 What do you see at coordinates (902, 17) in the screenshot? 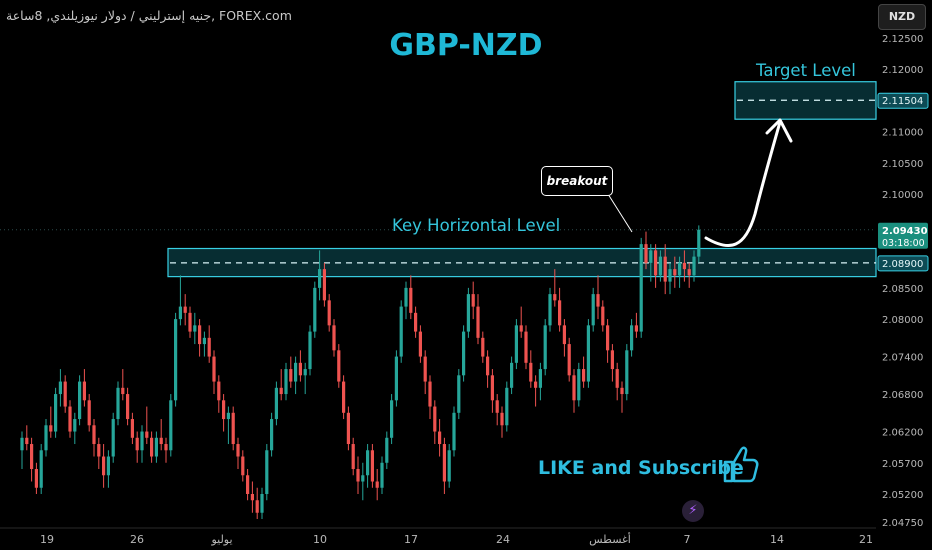
I see `symbol-currency-button: NZD` at bounding box center [902, 17].